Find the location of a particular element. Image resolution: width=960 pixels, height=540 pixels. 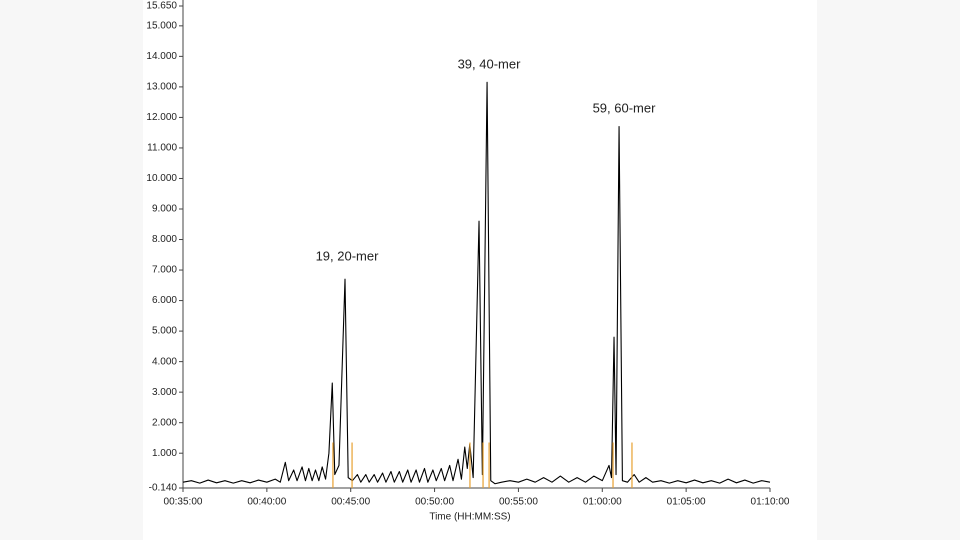

x-tick-label: 01:00:00 is located at coordinates (602, 502).